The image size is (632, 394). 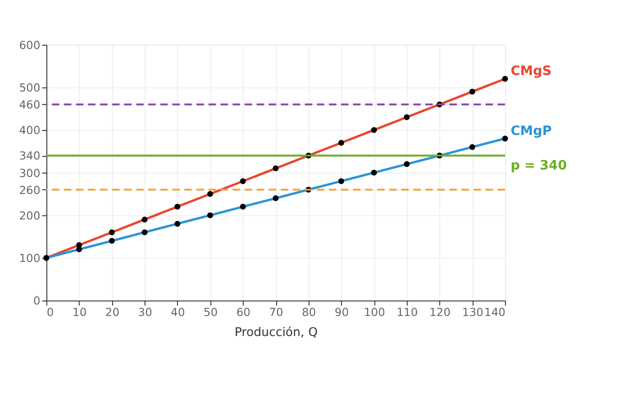 I want to click on x-tick-label: 60, so click(x=243, y=312).